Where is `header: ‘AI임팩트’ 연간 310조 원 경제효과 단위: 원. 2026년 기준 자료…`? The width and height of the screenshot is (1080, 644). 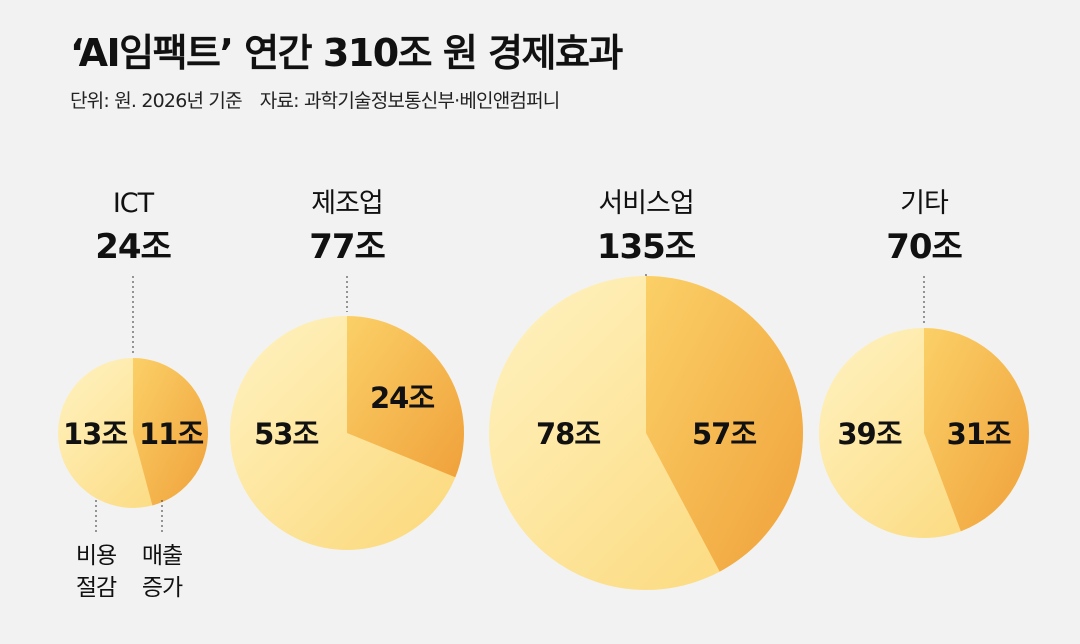 header: ‘AI임팩트’ 연간 310조 원 경제효과 단위: 원. 2026년 기준 자료… is located at coordinates (346, 70).